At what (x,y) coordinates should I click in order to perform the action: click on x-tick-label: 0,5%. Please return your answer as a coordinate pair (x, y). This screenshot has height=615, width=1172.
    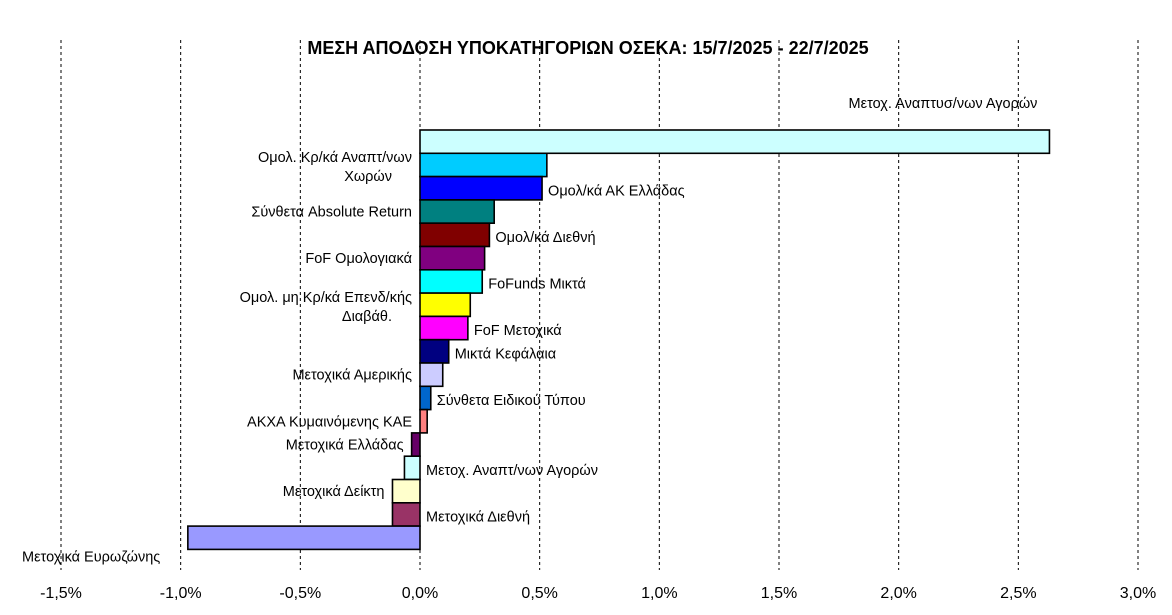
    Looking at the image, I should click on (539, 593).